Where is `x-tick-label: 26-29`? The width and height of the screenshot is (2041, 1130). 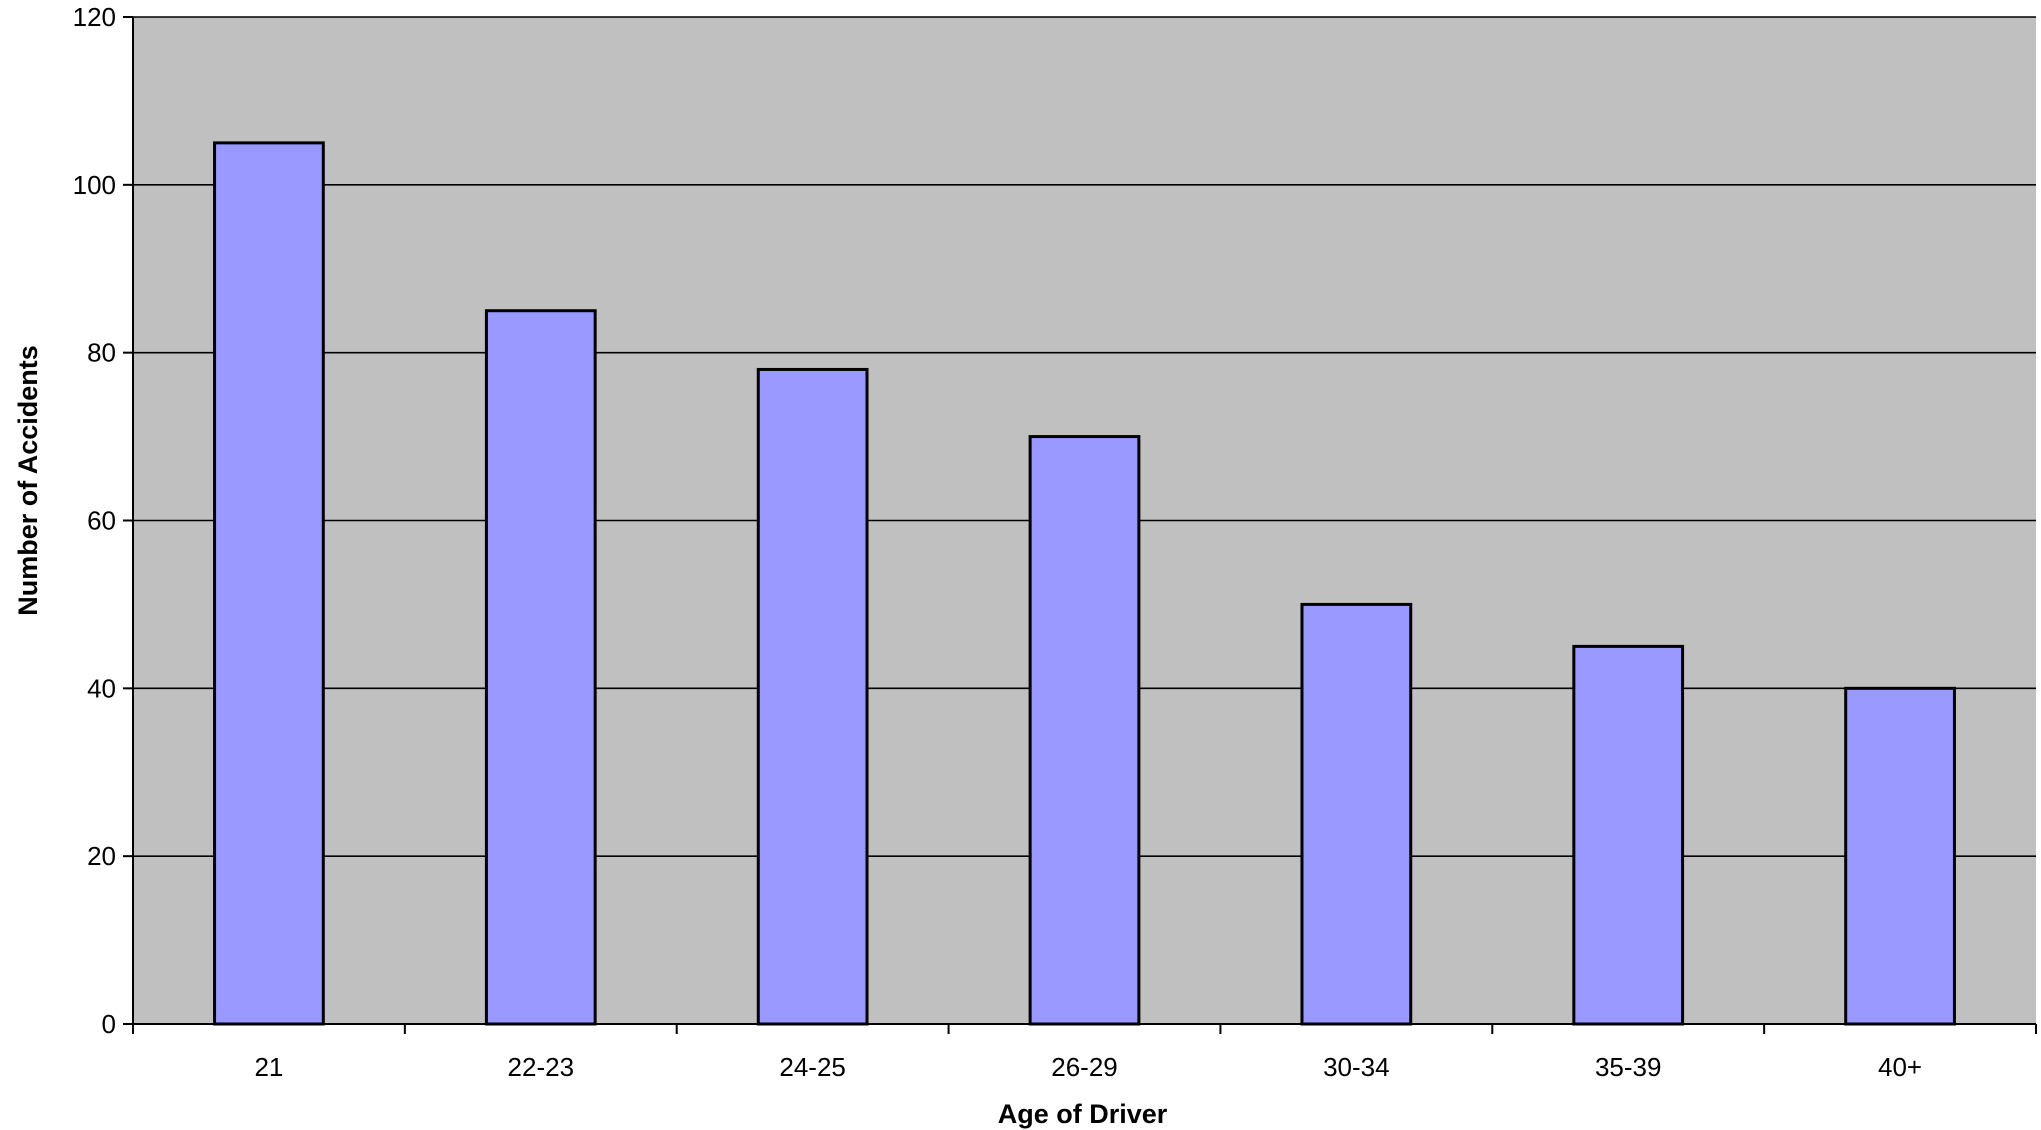
x-tick-label: 26-29 is located at coordinates (1084, 1067).